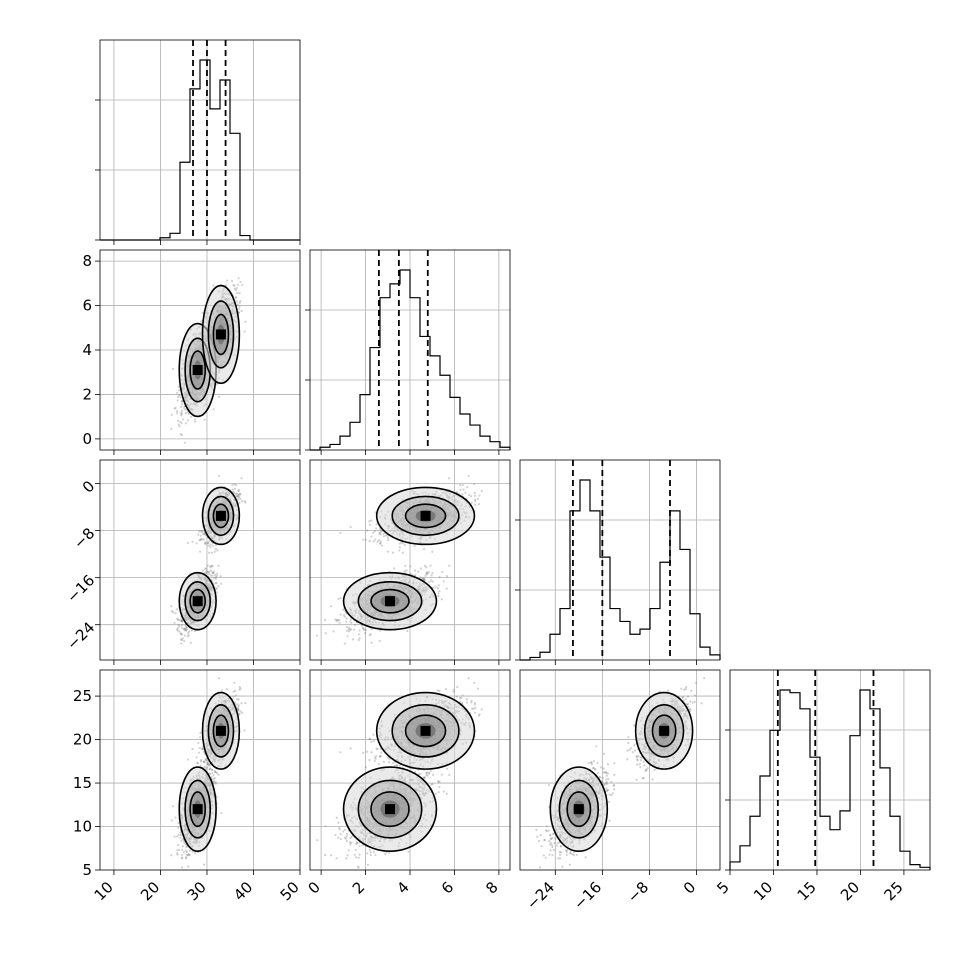 This screenshot has height=970, width=970. I want to click on y-tick-label: 8, so click(87, 261).